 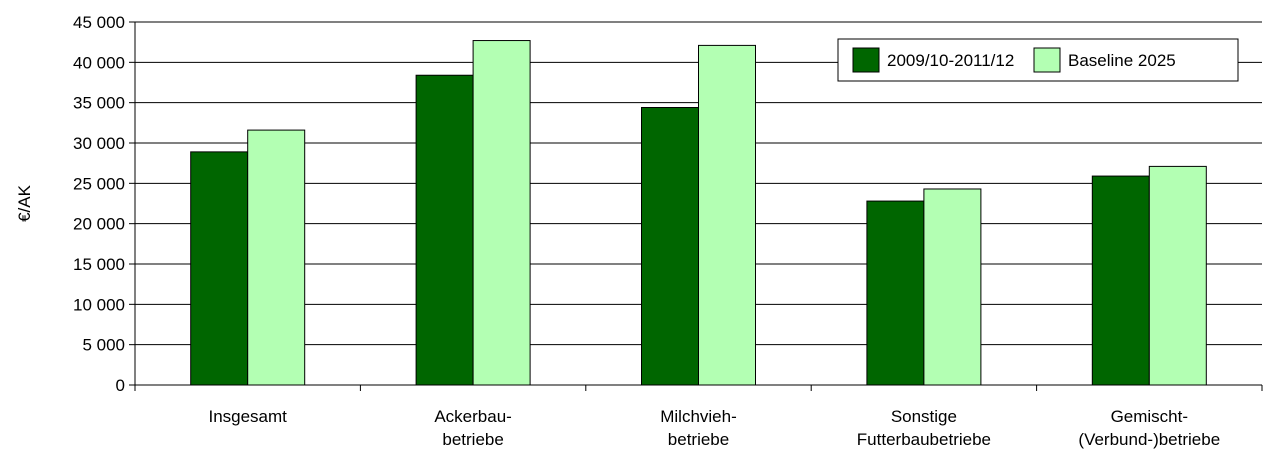 What do you see at coordinates (950, 60) in the screenshot?
I see `legend-label: 2009/10-2011/12` at bounding box center [950, 60].